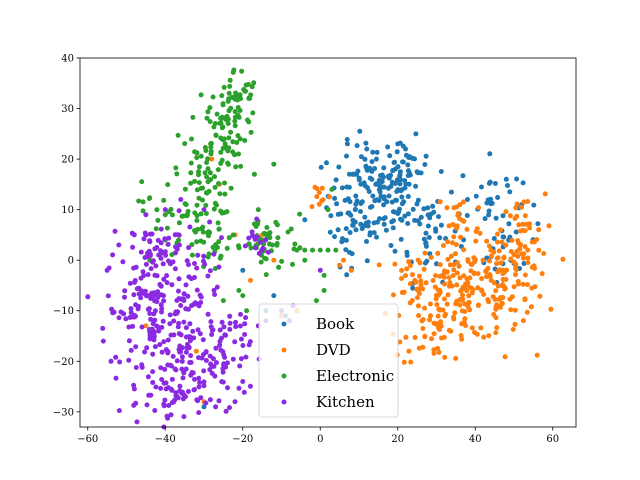 The image size is (640, 480). I want to click on legend-label-dvd: DVD, so click(333, 350).